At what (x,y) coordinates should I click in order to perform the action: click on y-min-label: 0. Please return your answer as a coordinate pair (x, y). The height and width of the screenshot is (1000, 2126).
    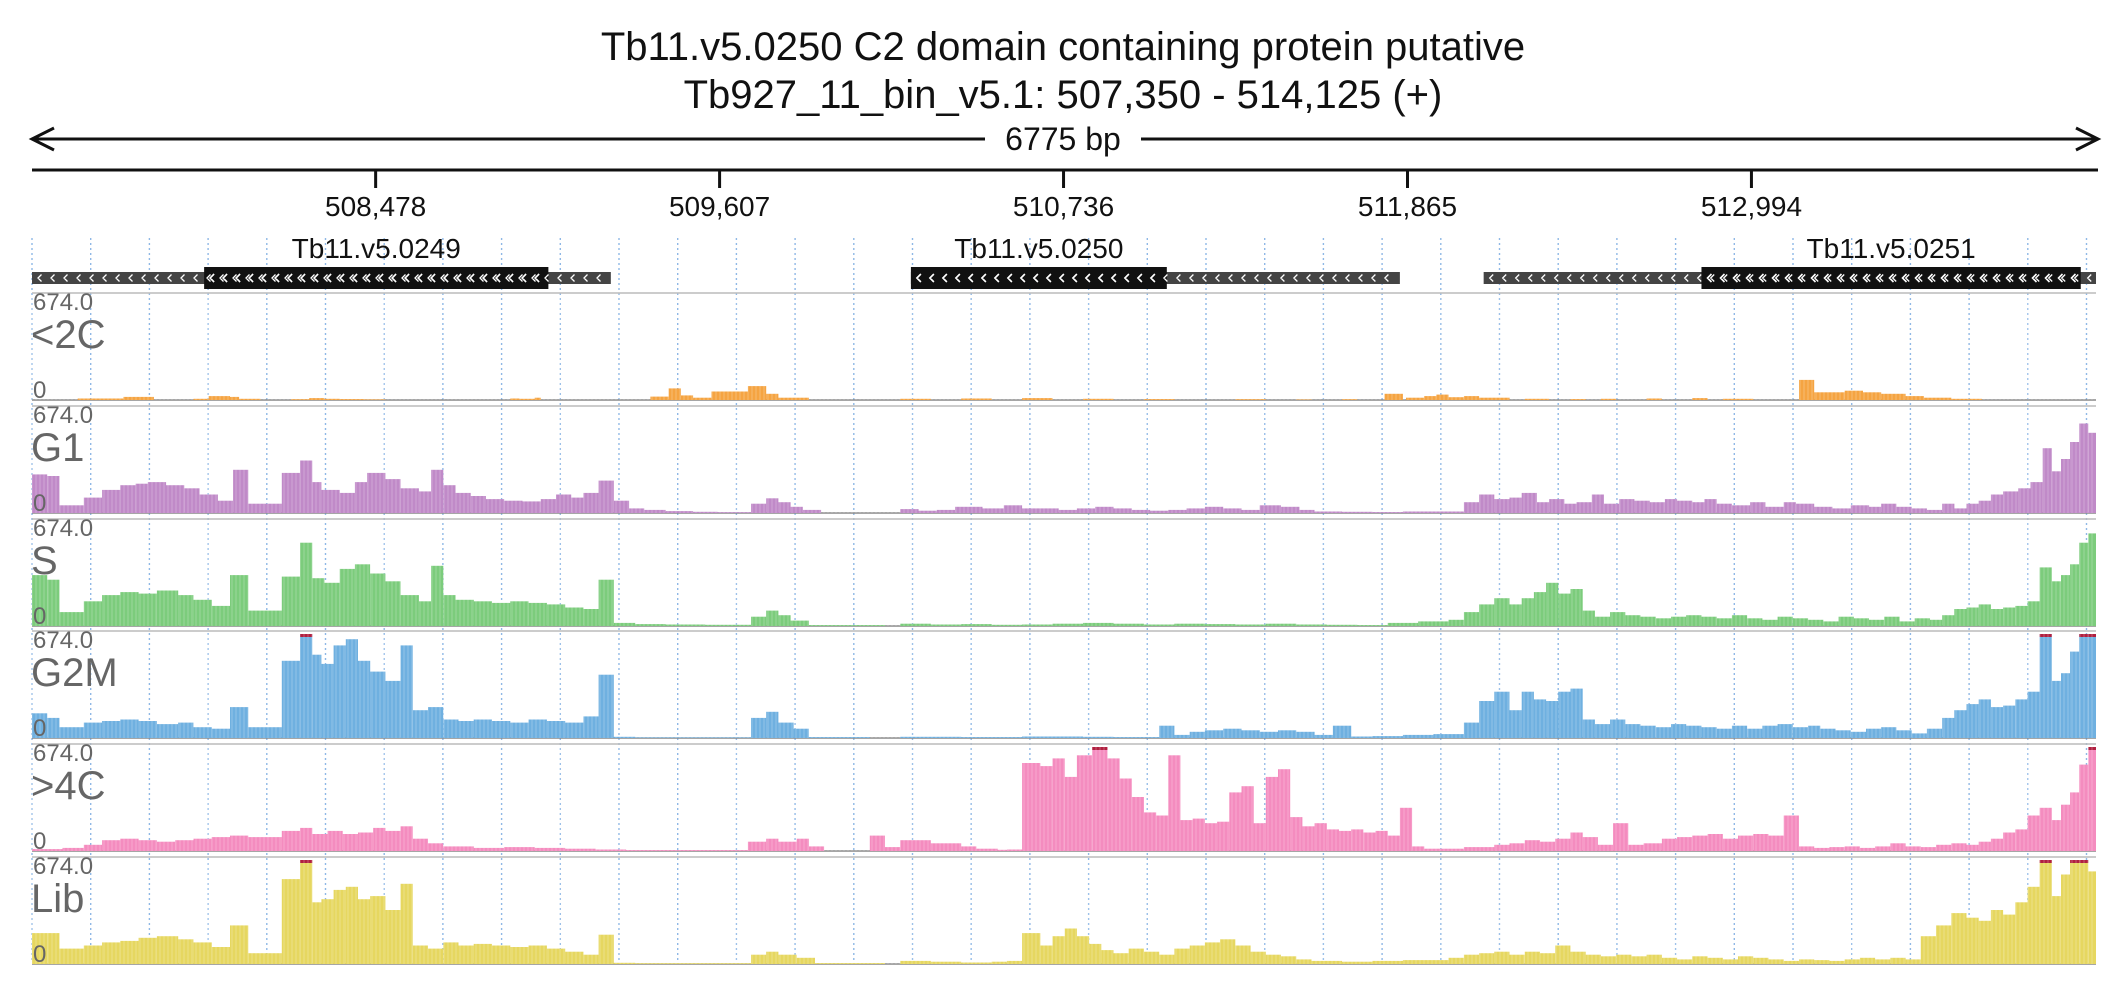
    Looking at the image, I should click on (39, 503).